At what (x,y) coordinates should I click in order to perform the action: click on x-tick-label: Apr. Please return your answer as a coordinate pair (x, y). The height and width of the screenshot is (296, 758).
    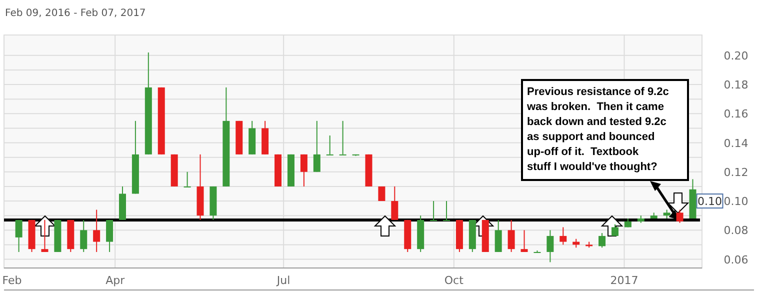
    Looking at the image, I should click on (116, 280).